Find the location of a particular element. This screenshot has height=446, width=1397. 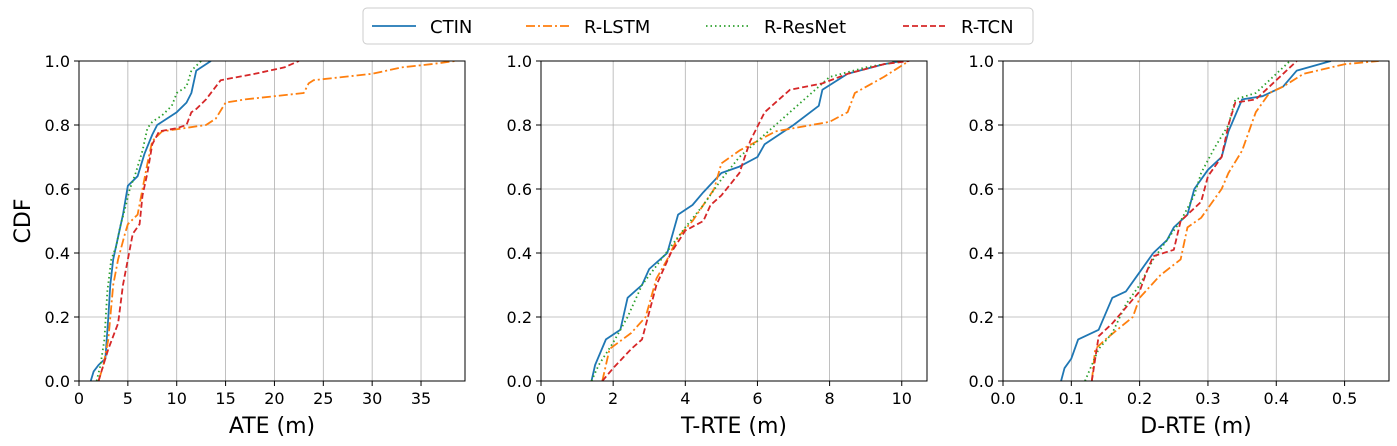

y-axis-label: CDF is located at coordinates (23, 221).